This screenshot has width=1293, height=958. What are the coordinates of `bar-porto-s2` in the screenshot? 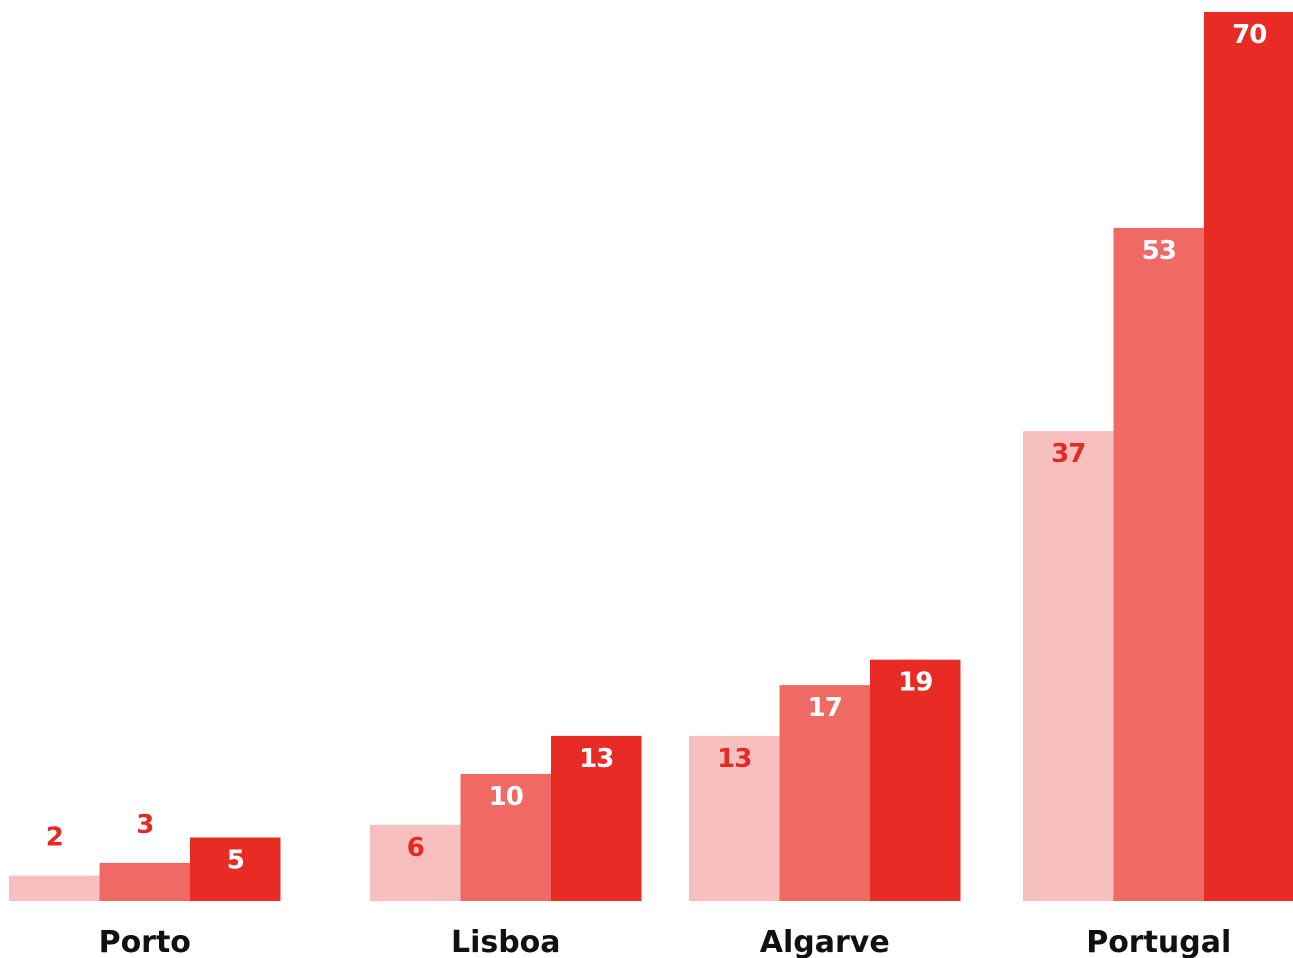 It's located at (144, 881).